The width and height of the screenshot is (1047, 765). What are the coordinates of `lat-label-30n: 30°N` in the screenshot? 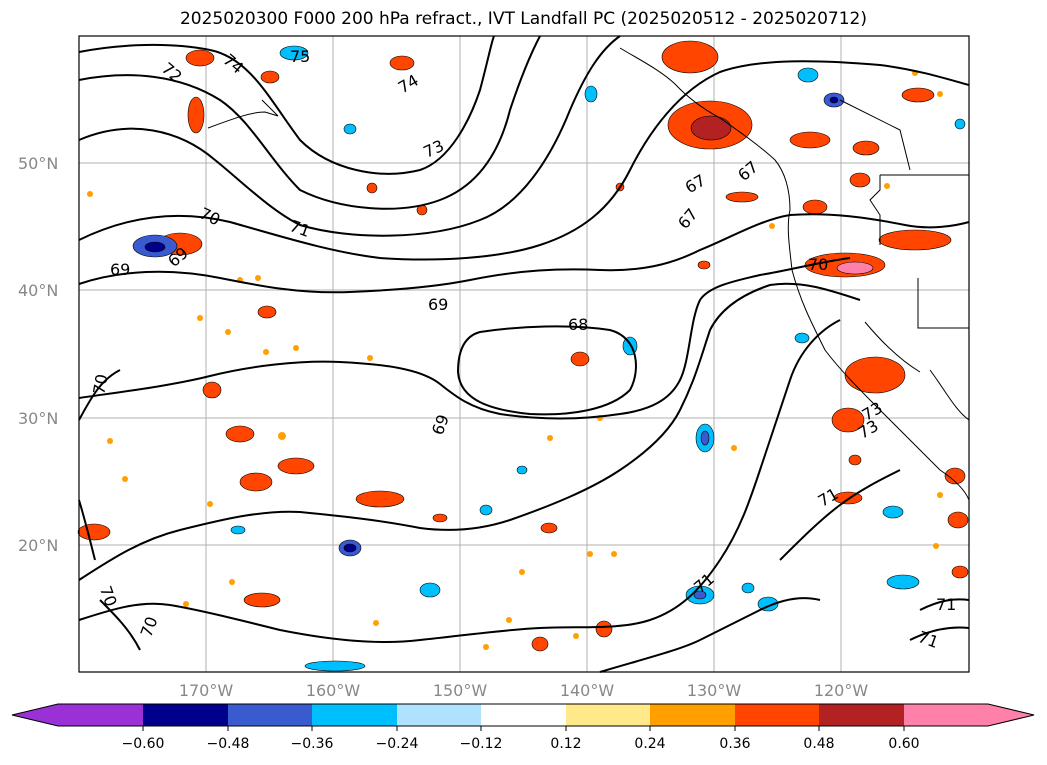 It's located at (38, 418).